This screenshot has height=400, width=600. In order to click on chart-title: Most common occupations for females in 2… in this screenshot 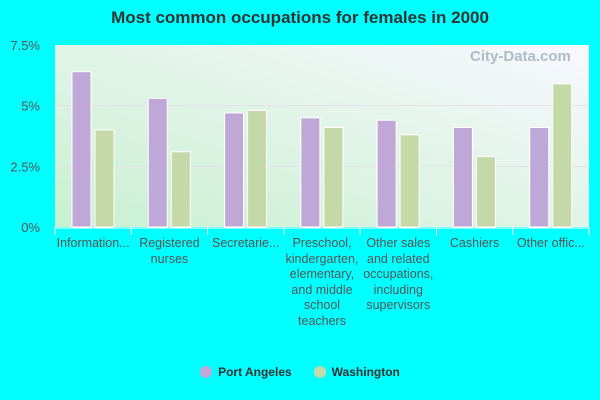, I will do `click(300, 17)`.